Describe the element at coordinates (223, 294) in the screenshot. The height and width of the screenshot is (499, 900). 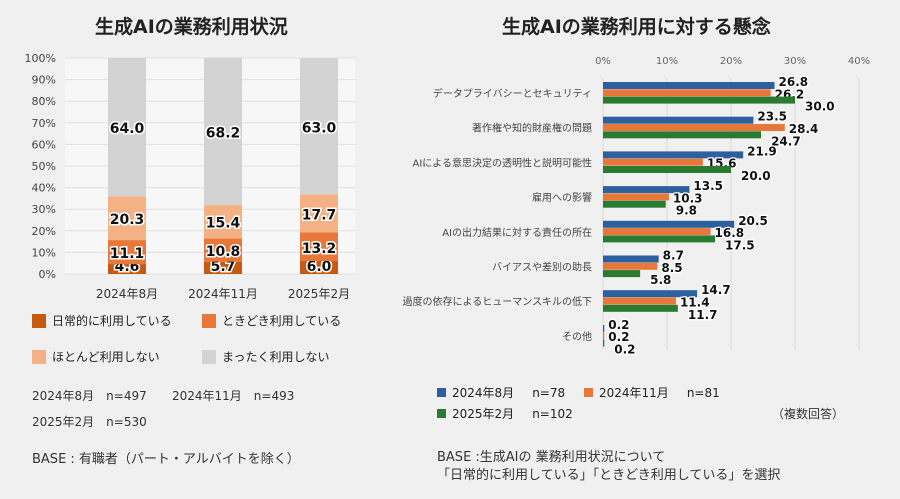
I see `x-tick-label: 2024年11月` at that location.